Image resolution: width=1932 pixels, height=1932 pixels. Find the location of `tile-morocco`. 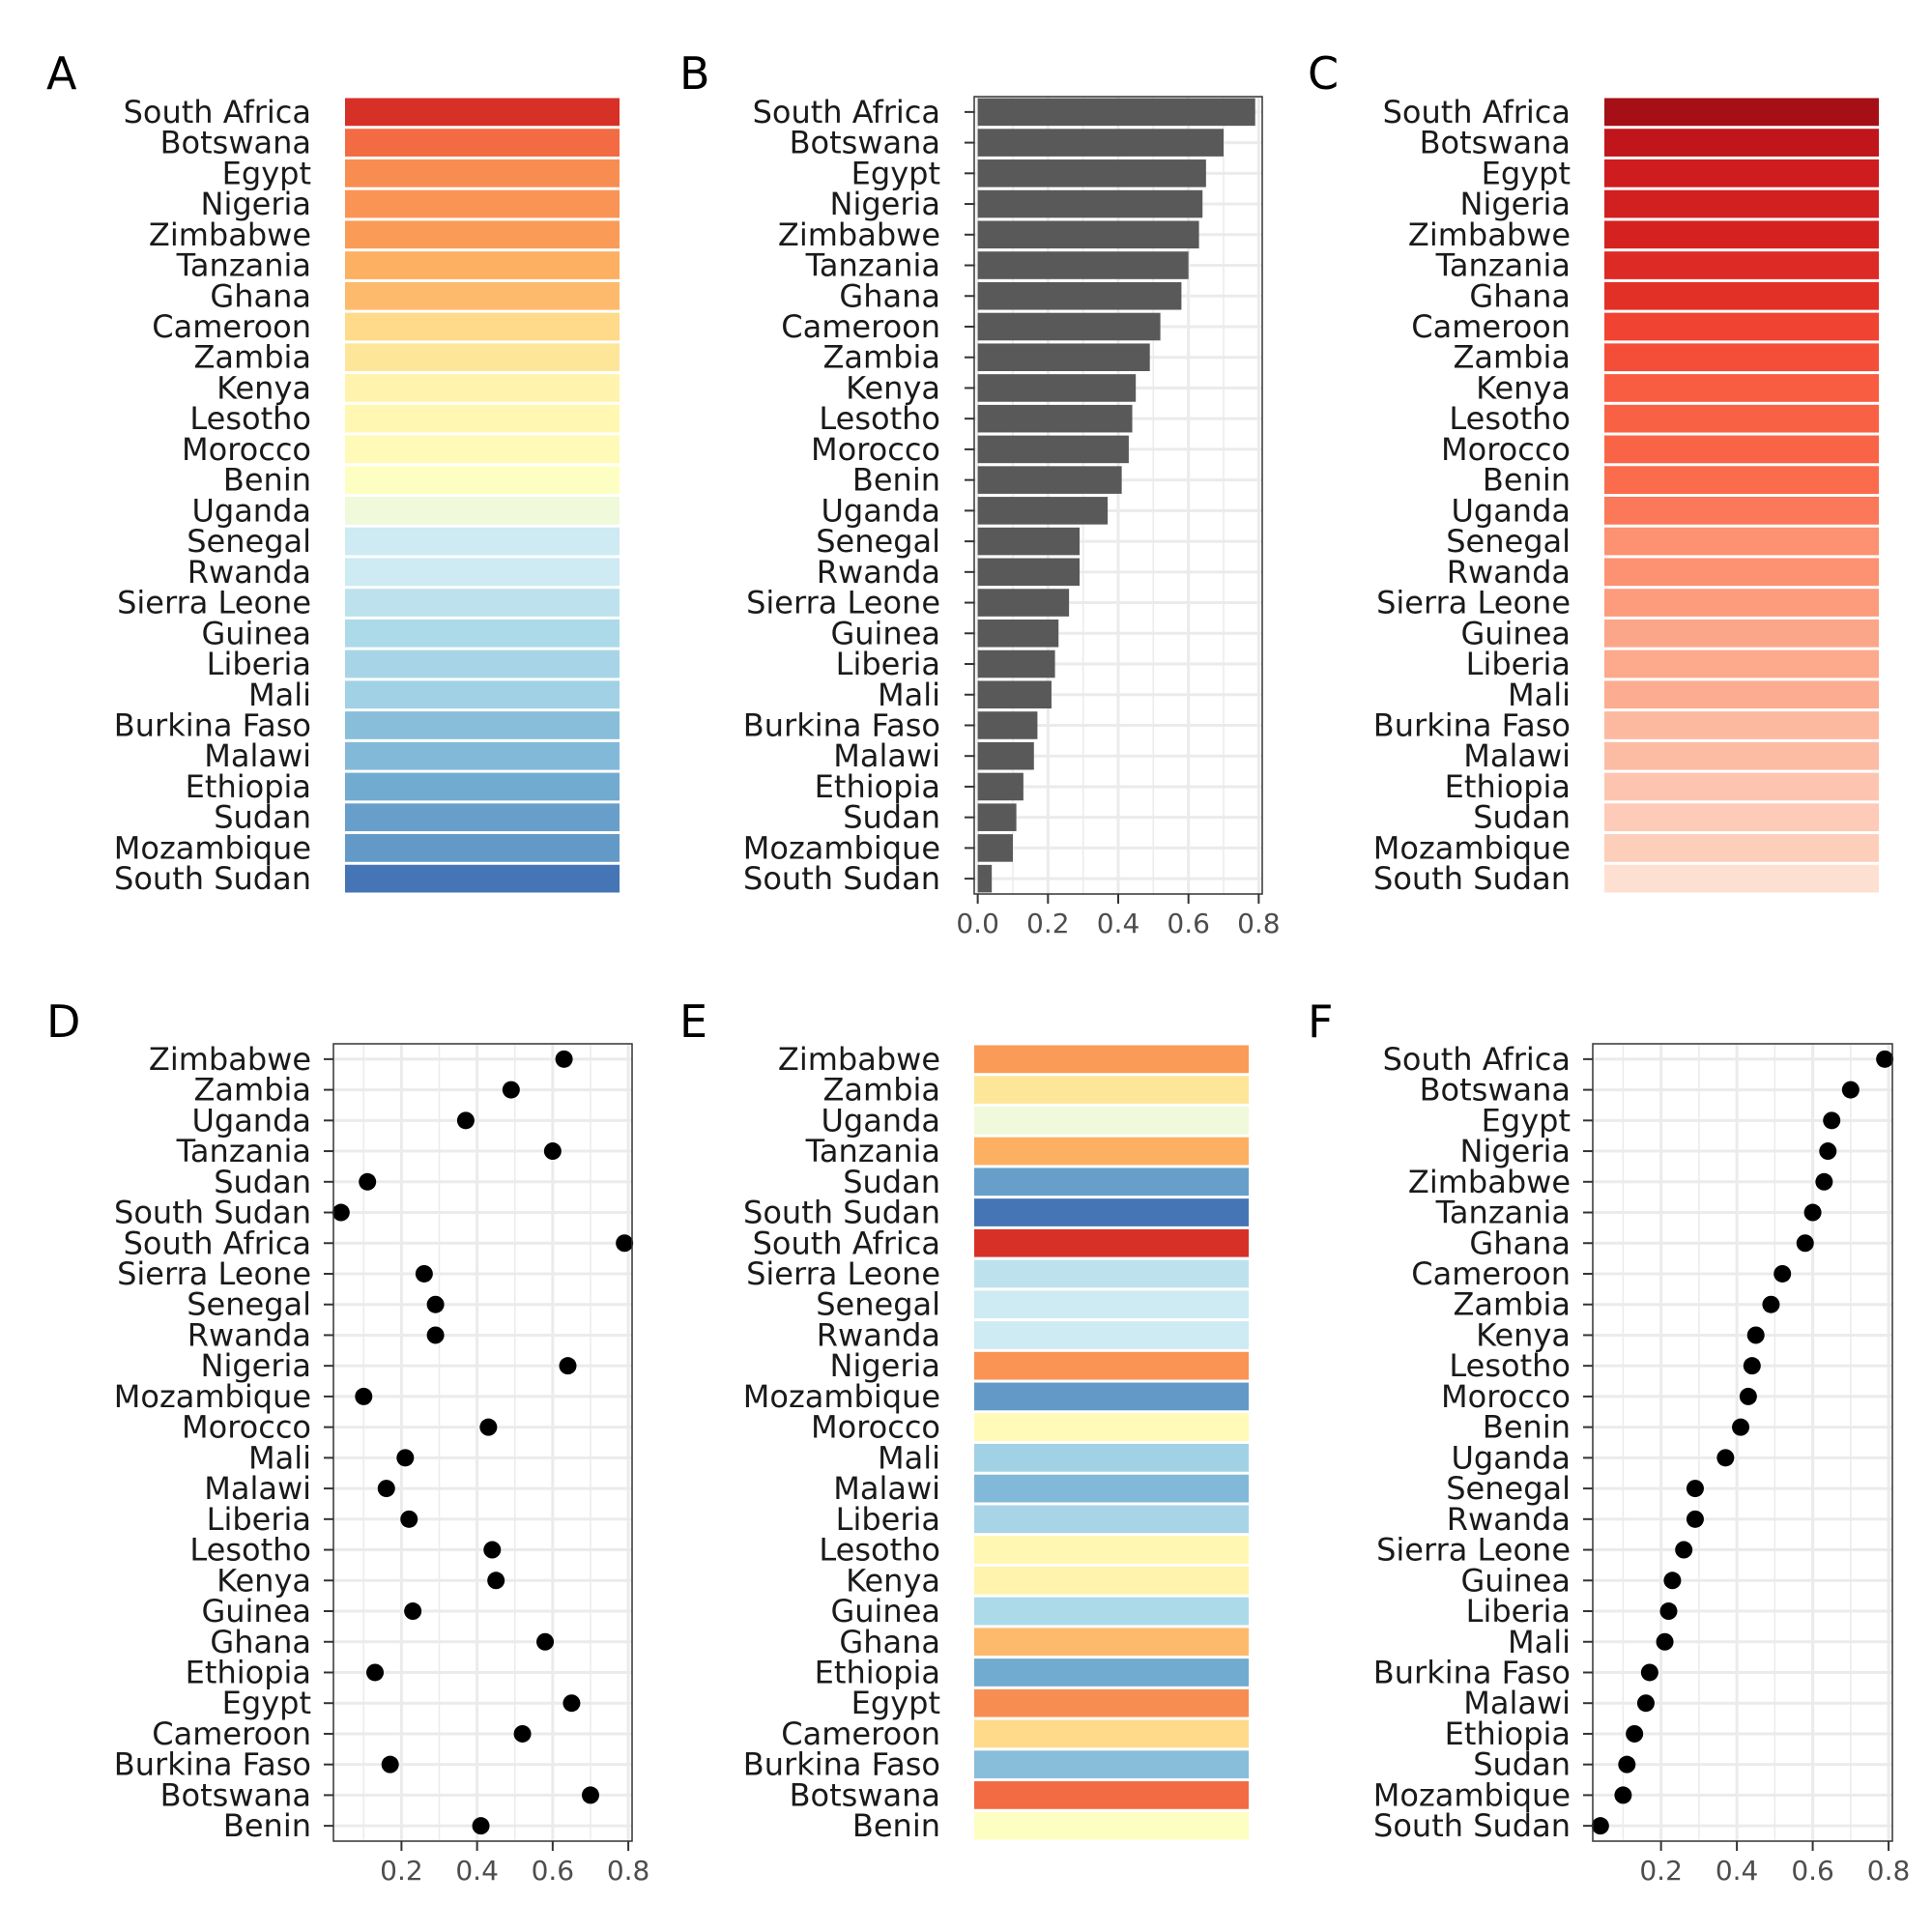

tile-morocco is located at coordinates (1741, 449).